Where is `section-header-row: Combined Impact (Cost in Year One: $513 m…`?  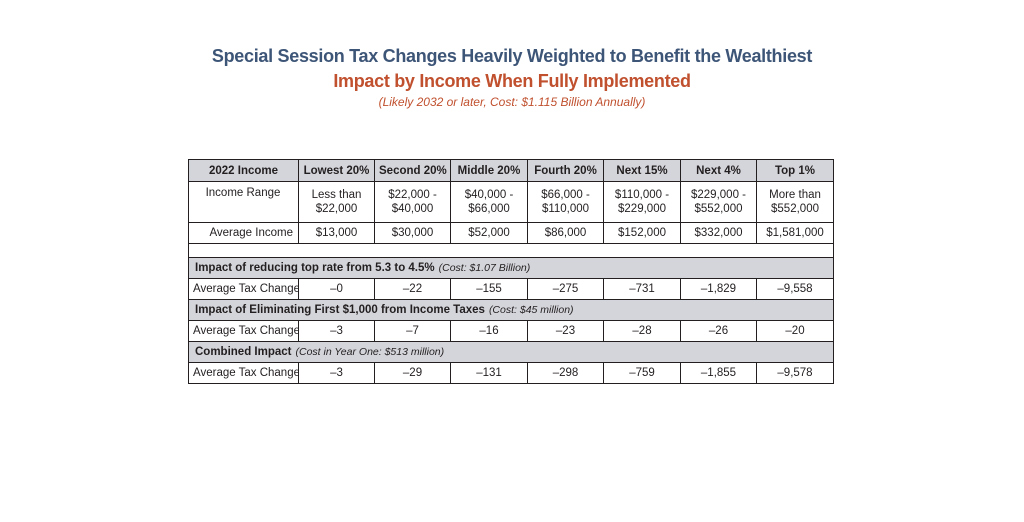
section-header-row: Combined Impact (Cost in Year One: $513 m… is located at coordinates (511, 352).